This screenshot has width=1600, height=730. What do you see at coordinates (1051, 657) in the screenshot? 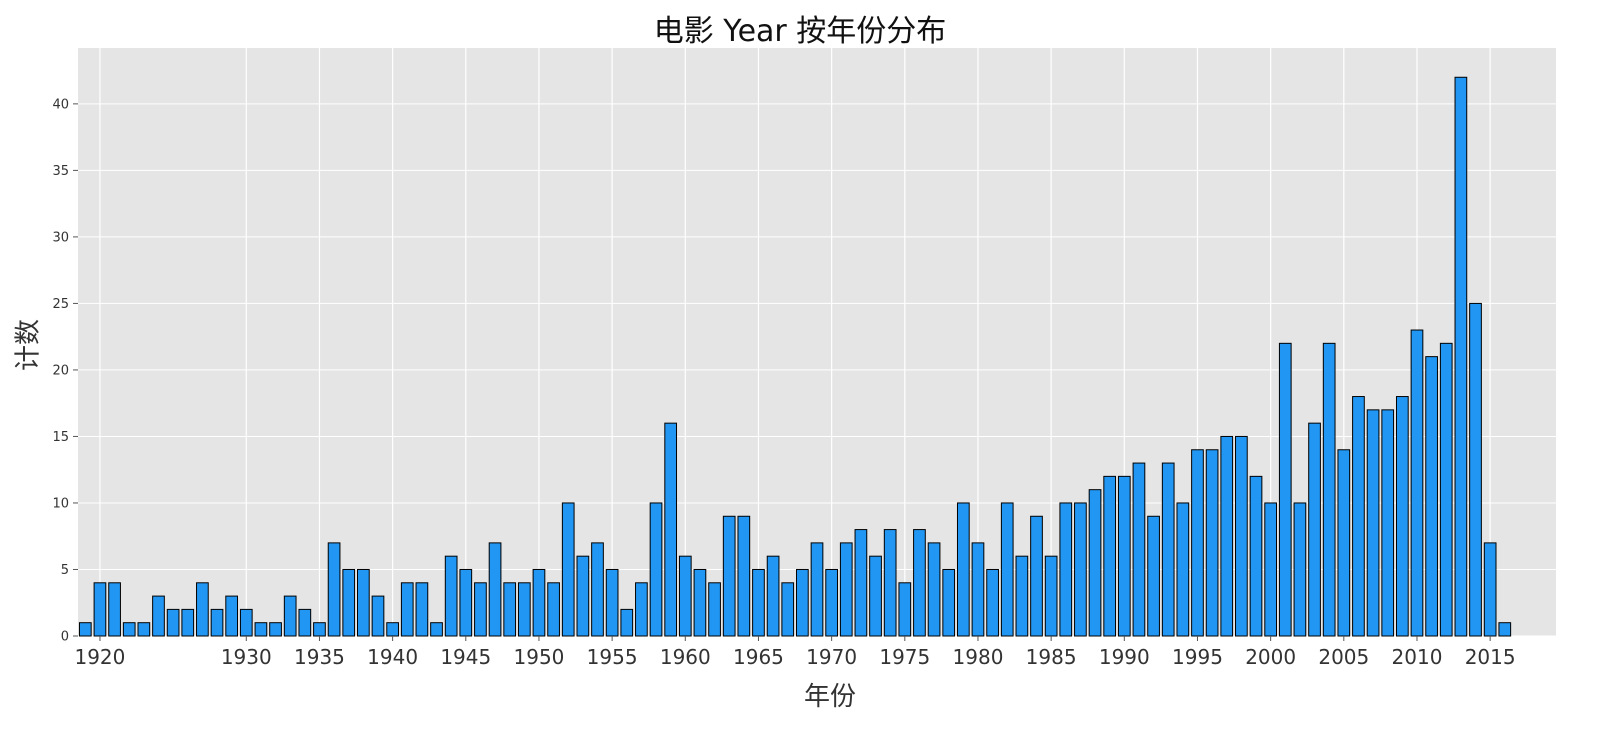
I see `x-tick-label: 1985` at bounding box center [1051, 657].